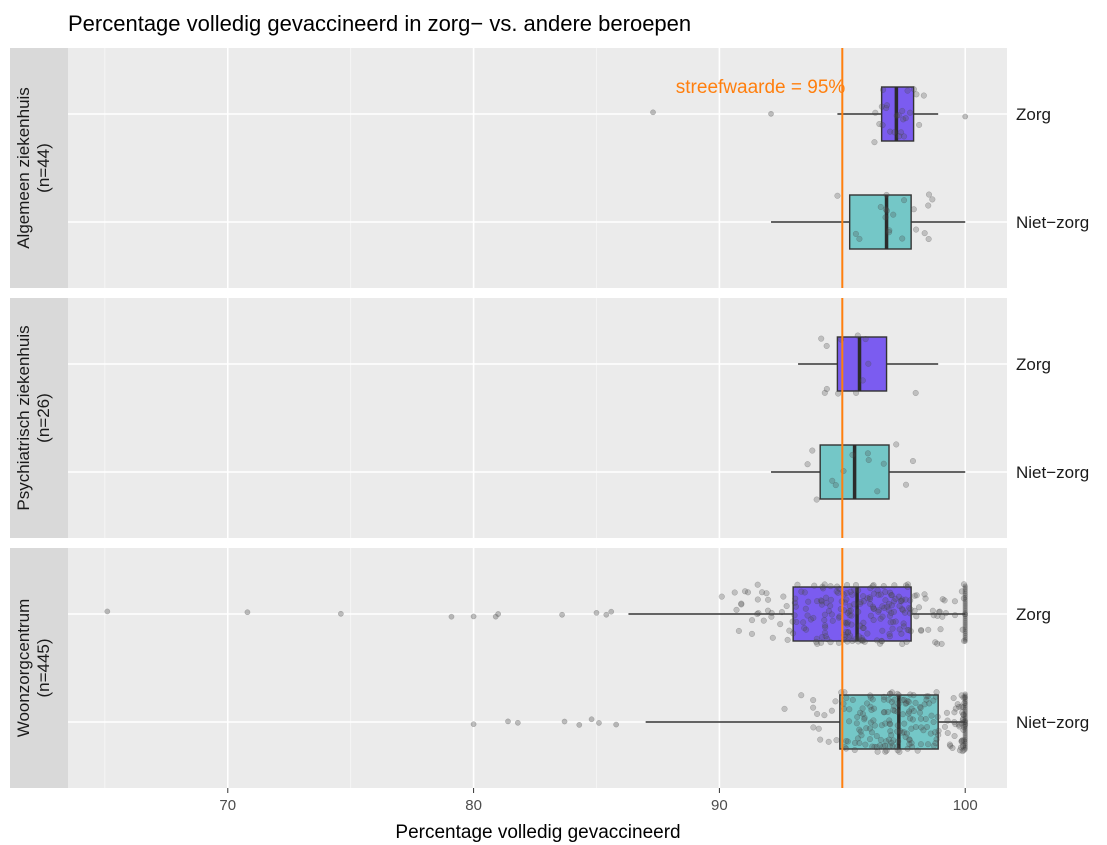  I want to click on x-tick-label: 100, so click(965, 805).